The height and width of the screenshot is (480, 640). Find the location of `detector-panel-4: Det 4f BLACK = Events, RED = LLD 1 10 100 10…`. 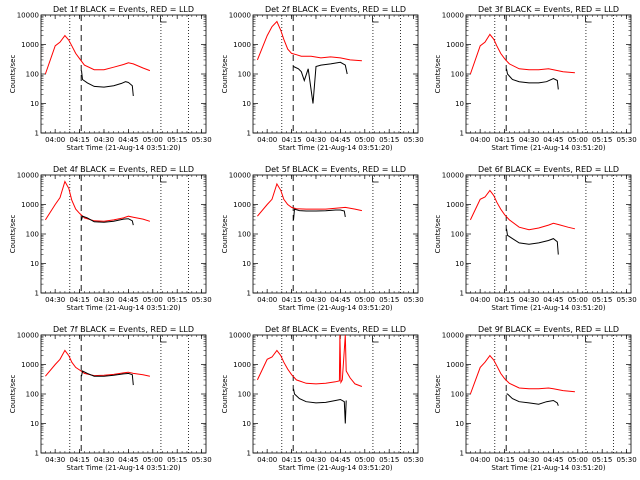

detector-panel-4: Det 4f BLACK = Events, RED = LLD 1 10 100 10… is located at coordinates (110, 238).